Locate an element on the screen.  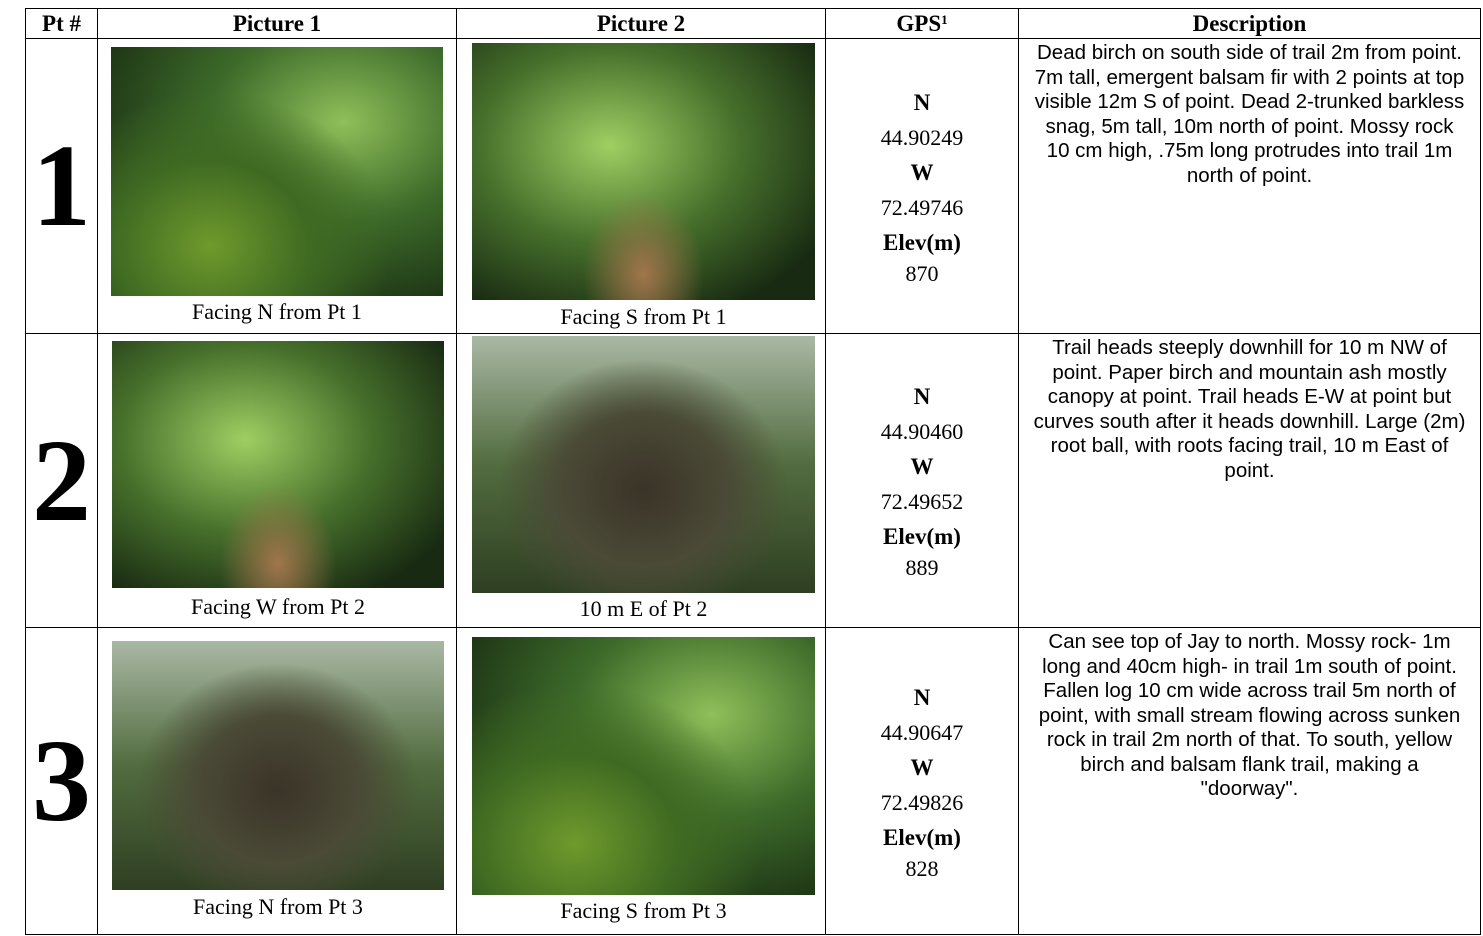
gps-cell: N 44.90460 W 72.49652 Elev(m) 889 is located at coordinates (922, 480).